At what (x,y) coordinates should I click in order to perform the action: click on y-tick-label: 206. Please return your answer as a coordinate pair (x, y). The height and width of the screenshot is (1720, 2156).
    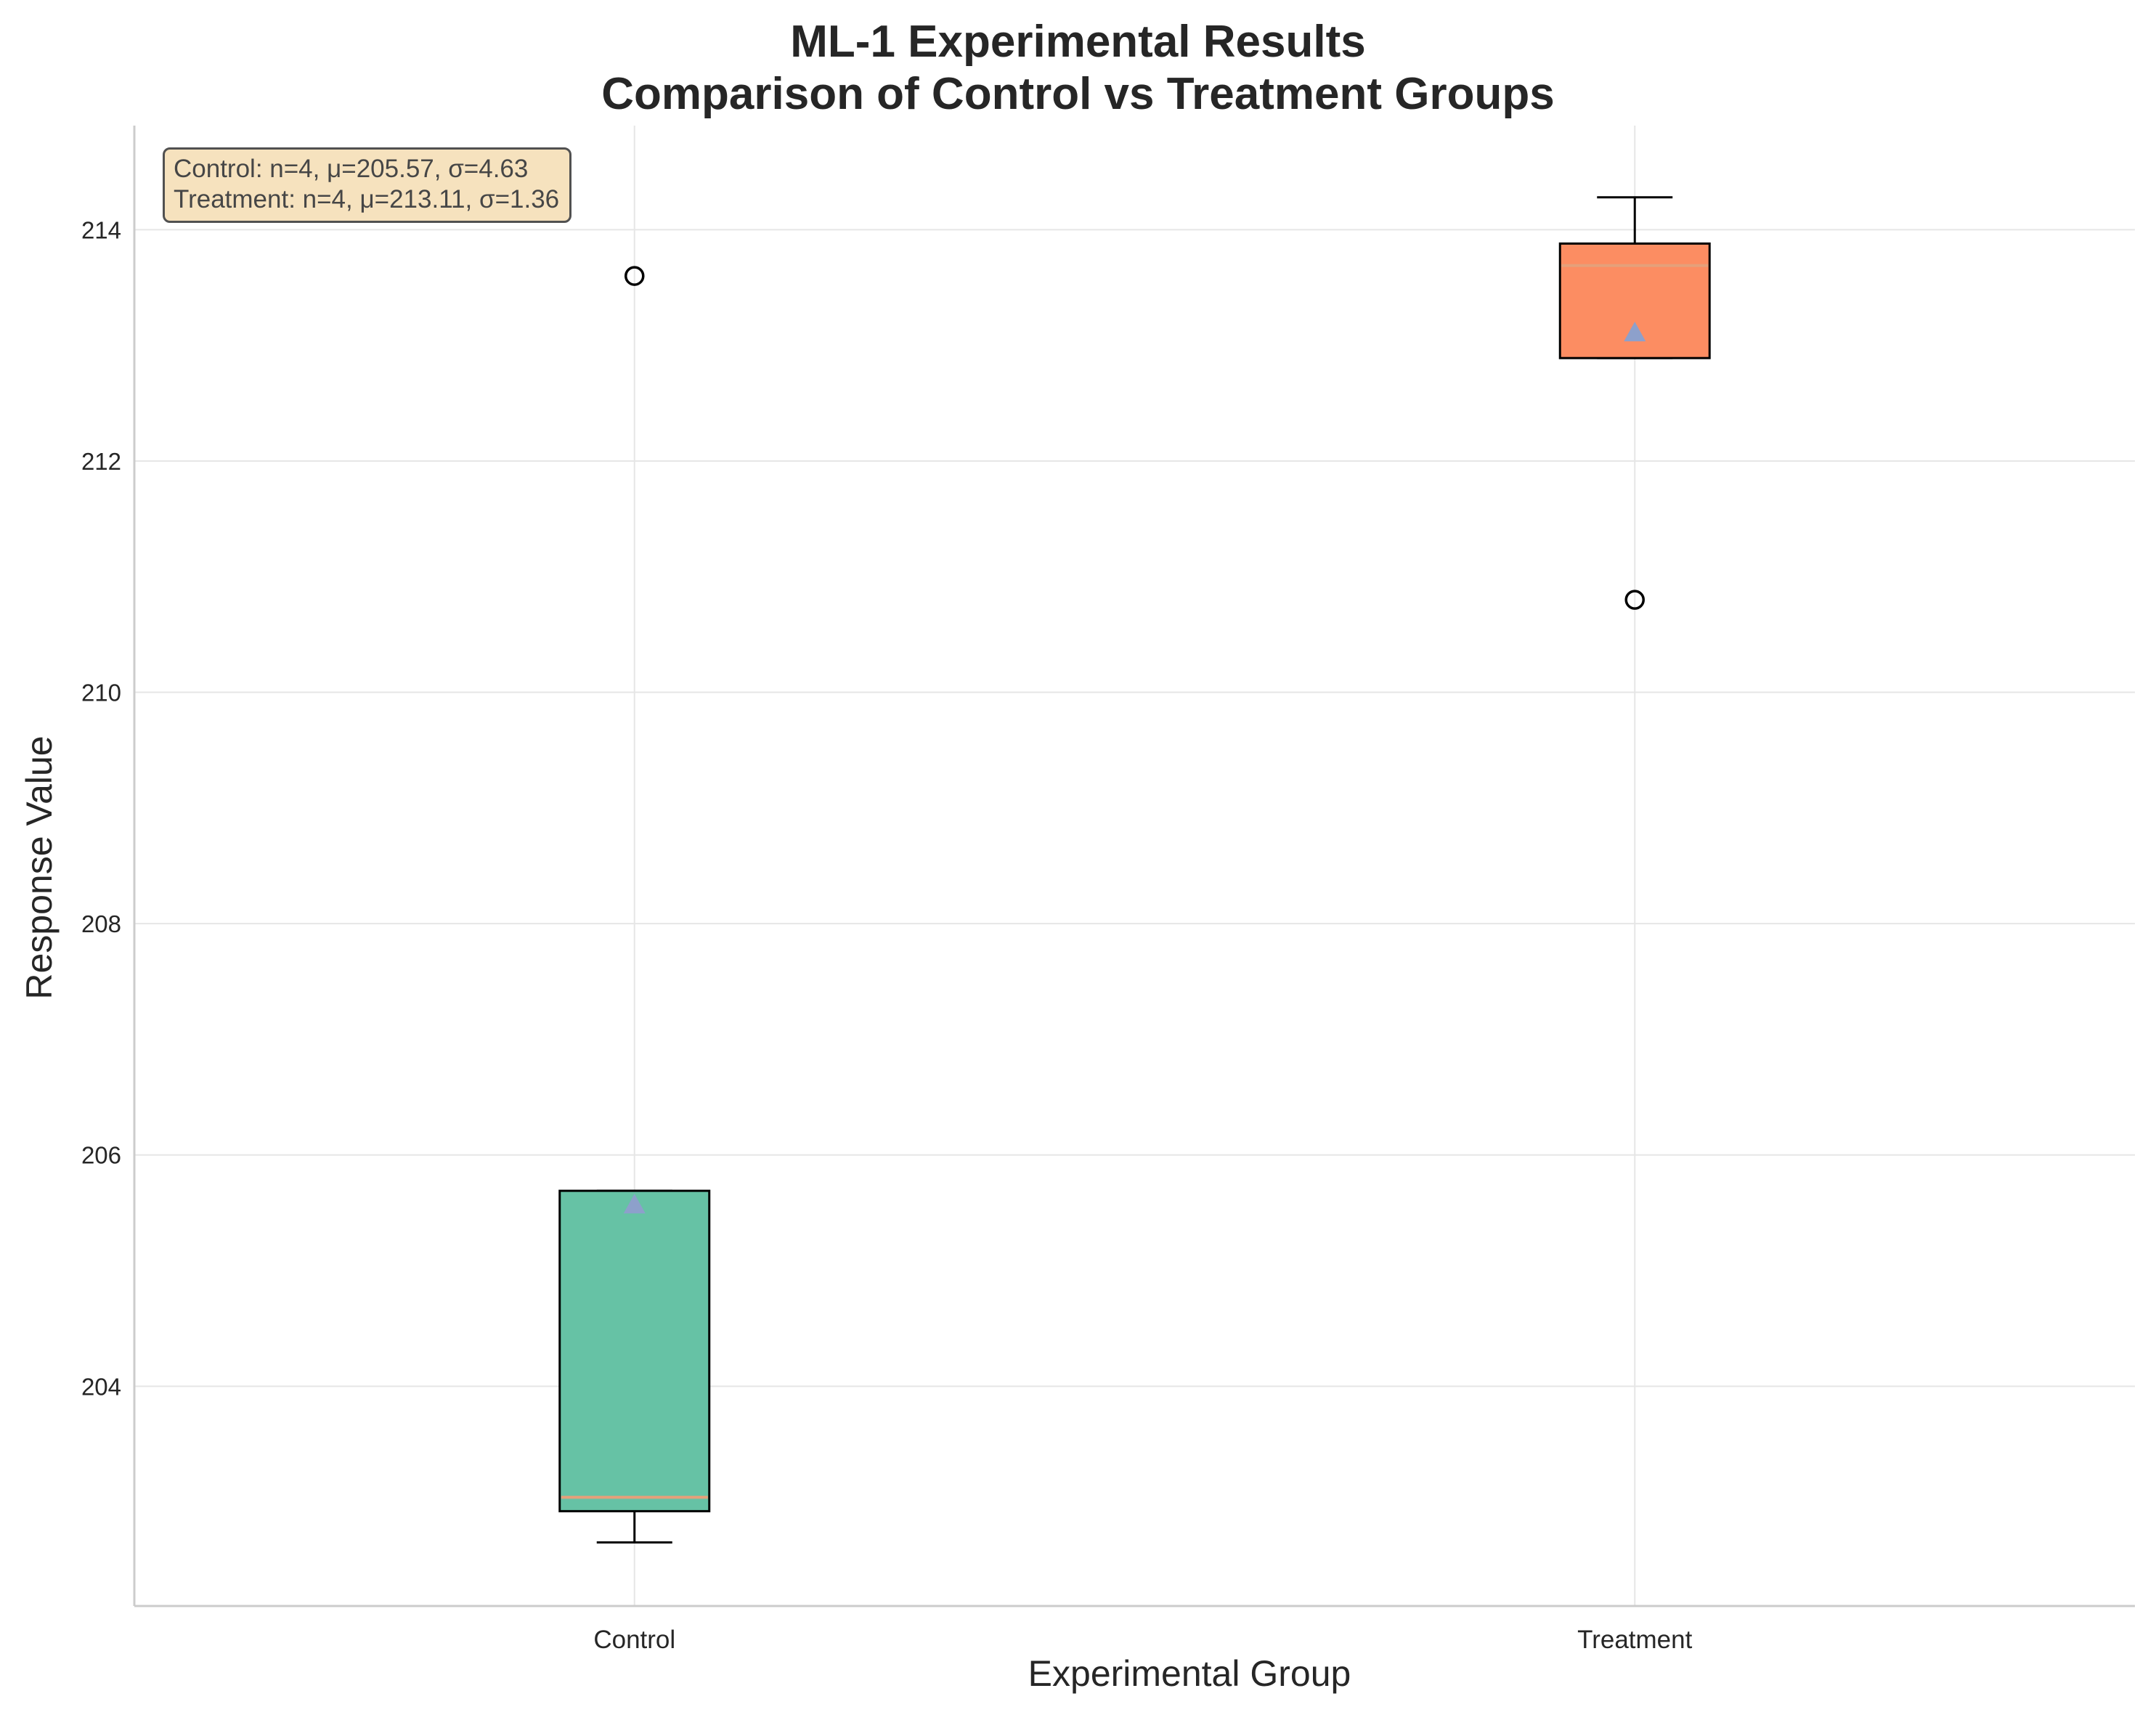
    Looking at the image, I should click on (101, 1155).